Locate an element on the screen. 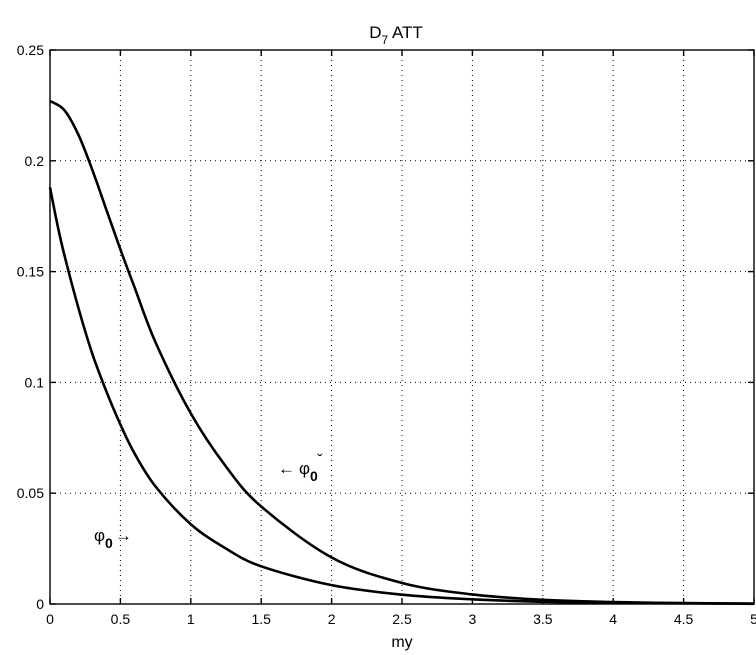  x-tick-label: 1.5 is located at coordinates (261, 619).